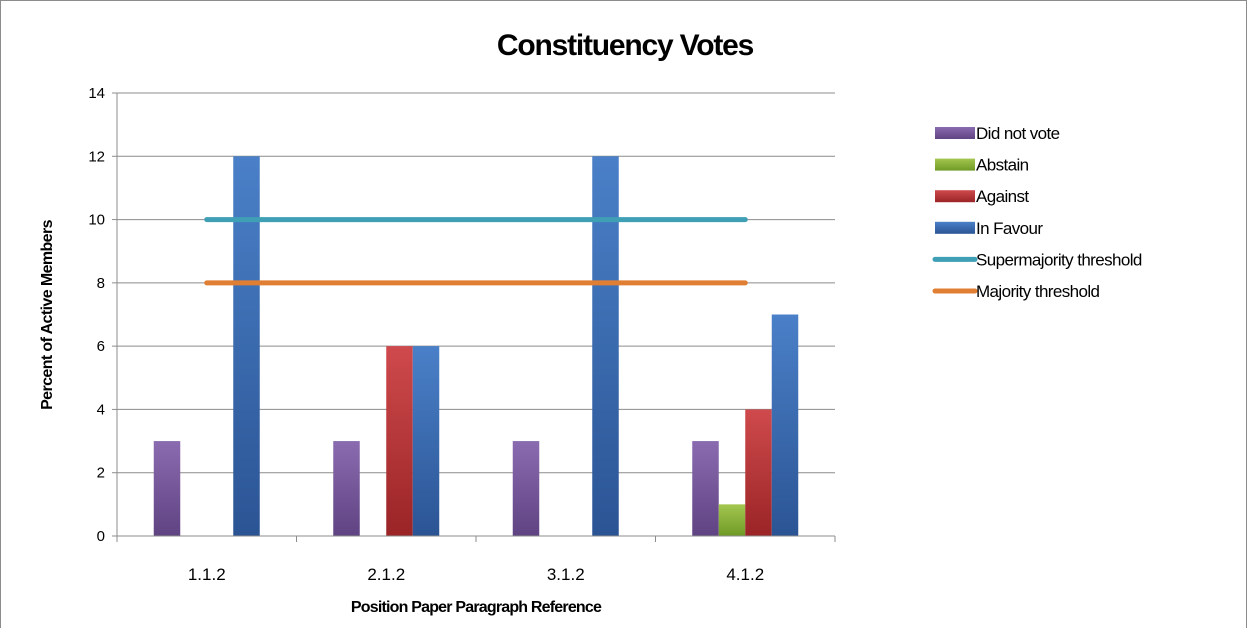 The width and height of the screenshot is (1249, 628). Describe the element at coordinates (207, 574) in the screenshot. I see `x-tick-label: 1.1.2` at that location.